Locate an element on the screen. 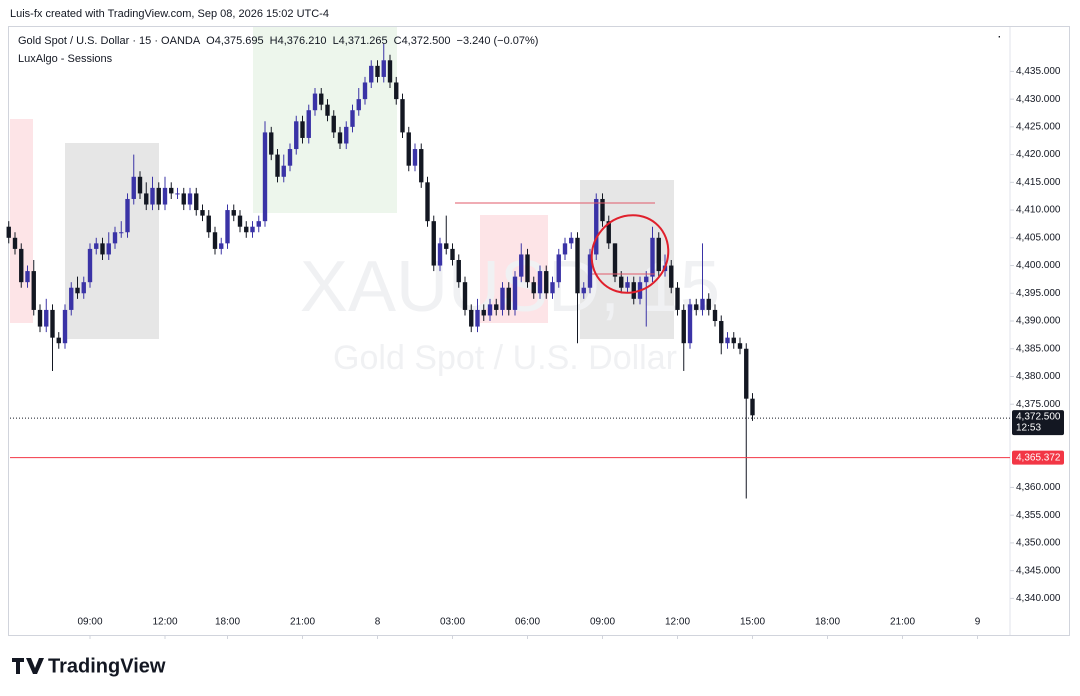 Image resolution: width=1080 pixels, height=696 pixels. y-tick-label: 4,405.000 is located at coordinates (1038, 237).